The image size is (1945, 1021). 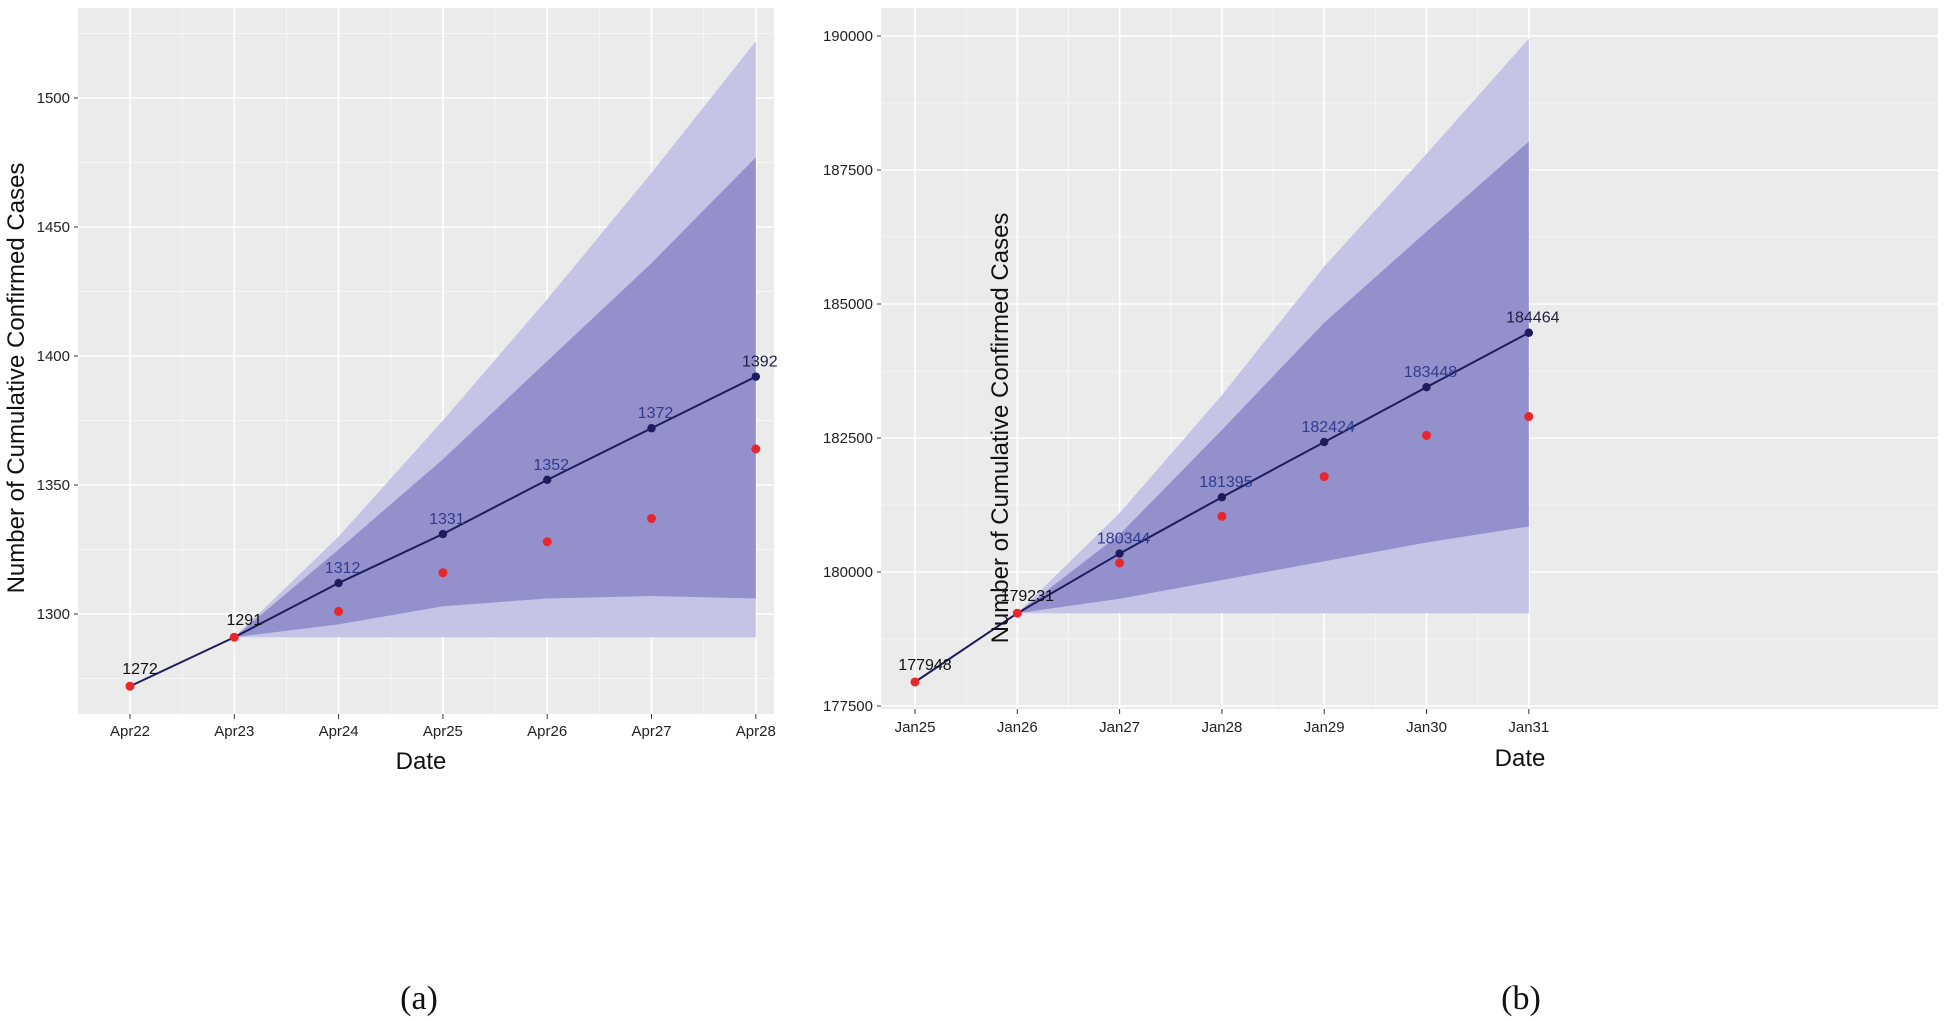 I want to click on y-tick-label: 185000, so click(x=848, y=304).